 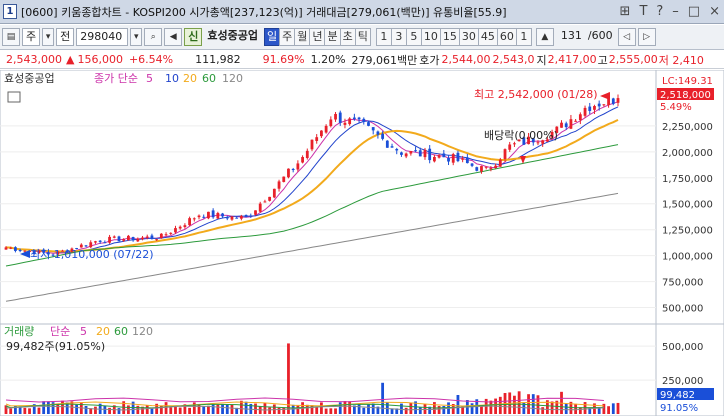 What do you see at coordinates (60, 331) in the screenshot?
I see `volume-ma-label: 단순` at bounding box center [60, 331].